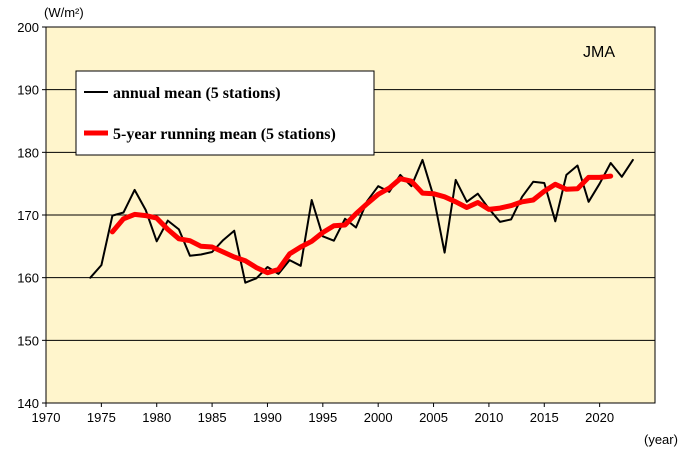  I want to click on x-tick-label: 2015, so click(544, 417).